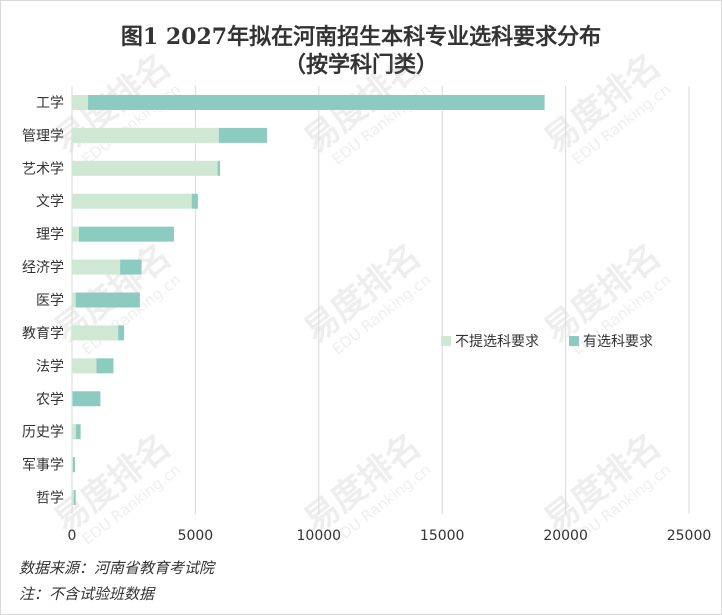 The width and height of the screenshot is (722, 615). I want to click on category-label: 农学, so click(50, 400).